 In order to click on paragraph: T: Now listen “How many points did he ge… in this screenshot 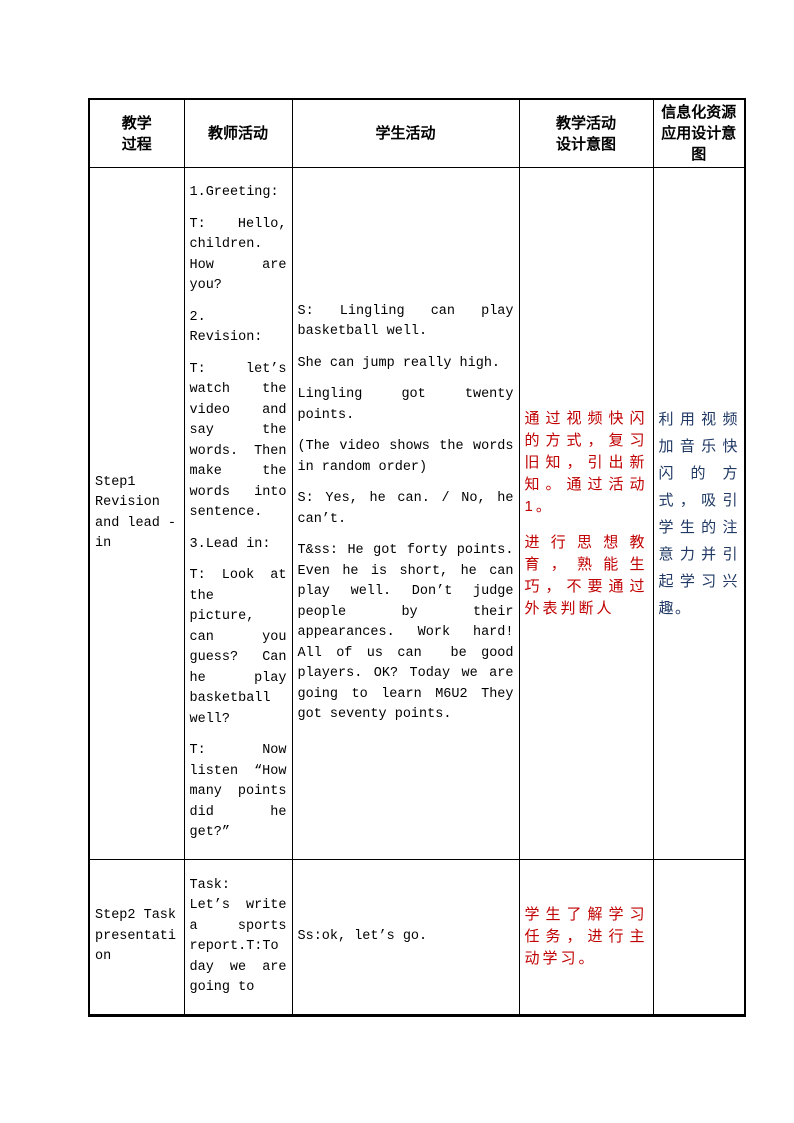, I will do `click(238, 792)`.